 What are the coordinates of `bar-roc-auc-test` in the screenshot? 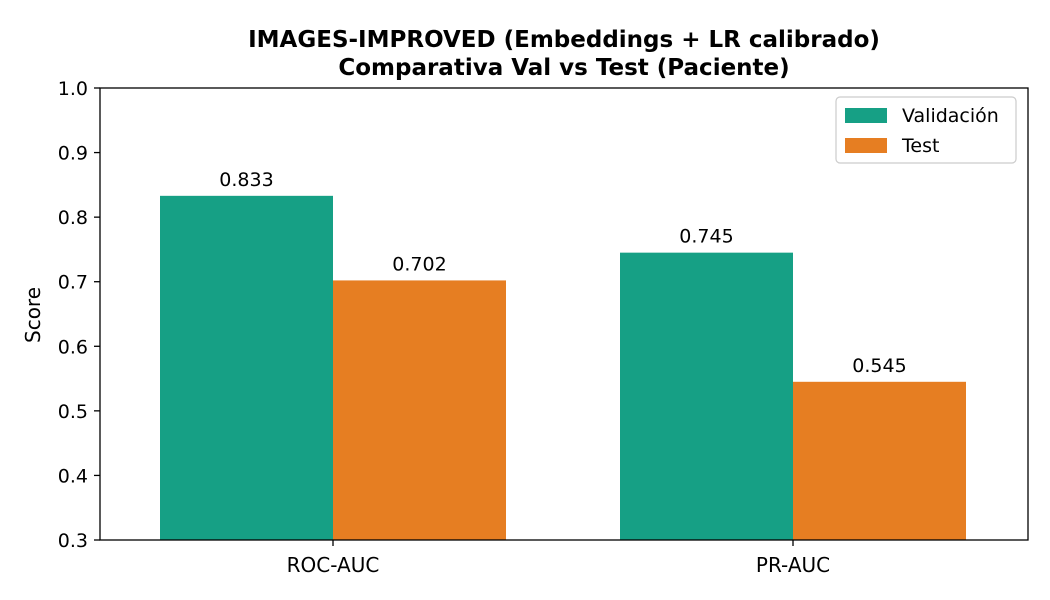 It's located at (419, 410).